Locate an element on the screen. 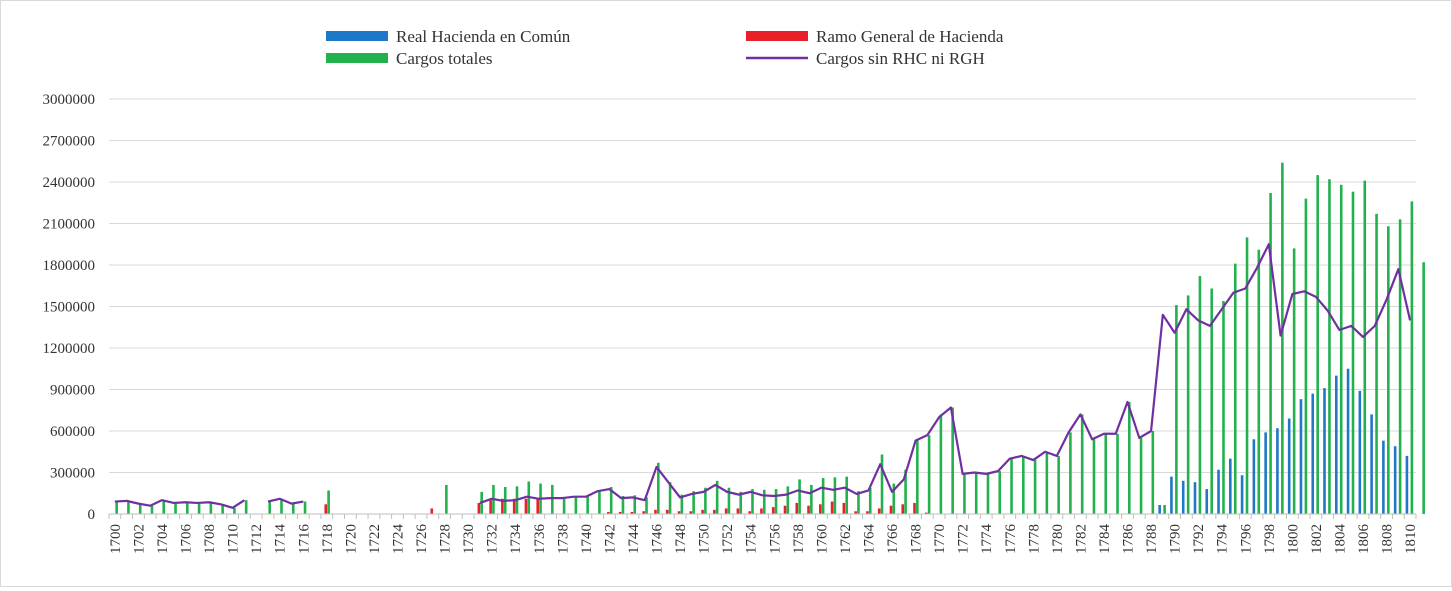 This screenshot has width=1452, height=591. legend-swatch-real-hacienda is located at coordinates (357, 36).